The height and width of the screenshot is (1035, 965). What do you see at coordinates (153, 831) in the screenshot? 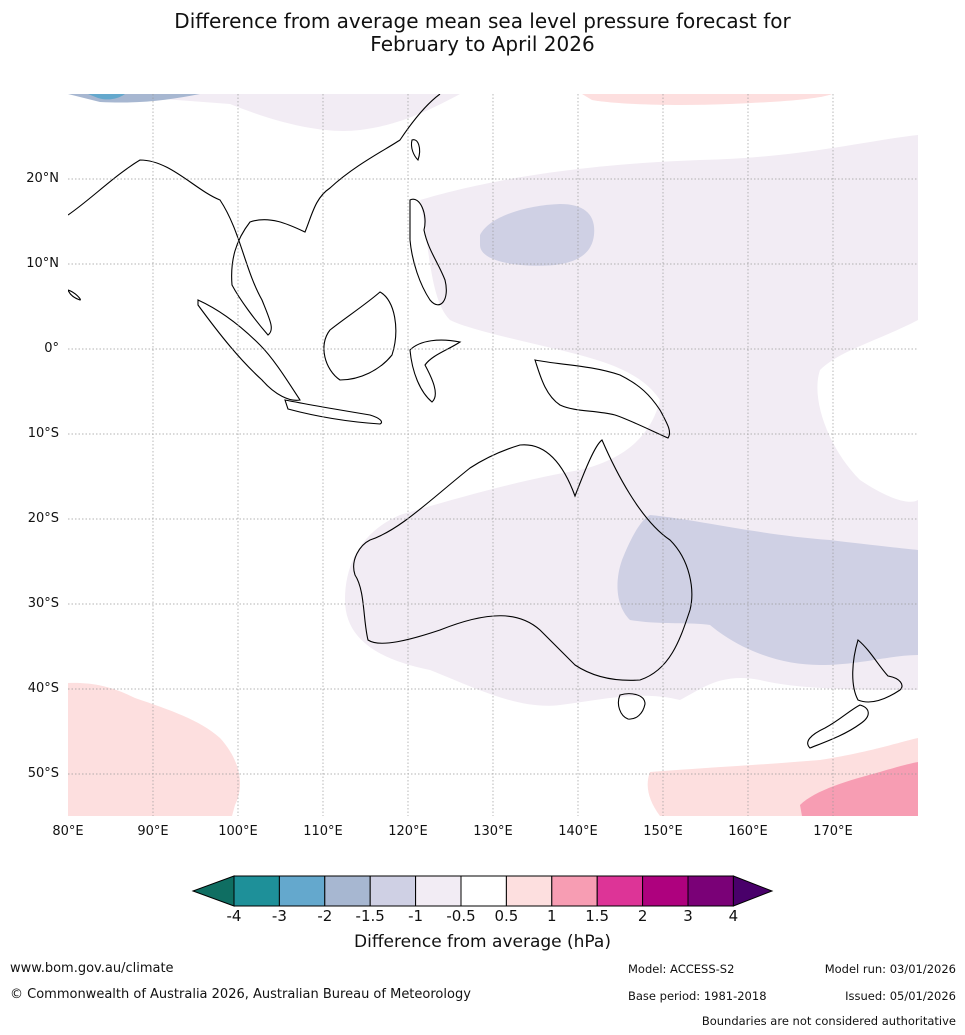
I see `lon-label: 90°E` at bounding box center [153, 831].